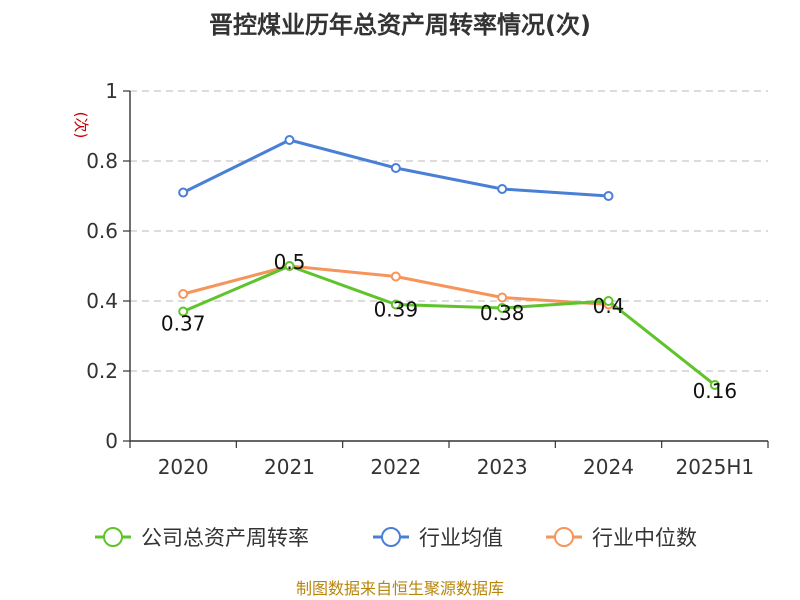  What do you see at coordinates (608, 467) in the screenshot?
I see `x-tick-label: 2024` at bounding box center [608, 467].